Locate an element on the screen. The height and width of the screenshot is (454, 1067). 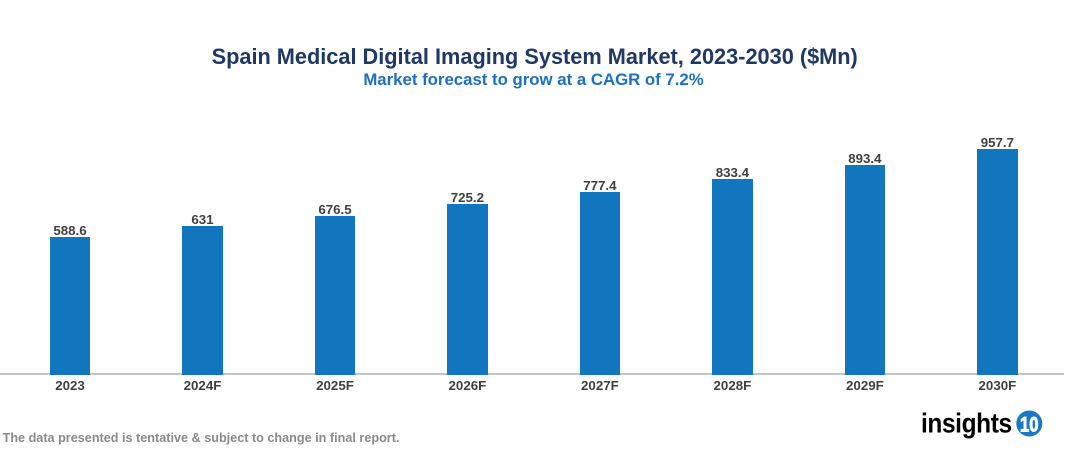
svg-text: 10 is located at coordinates (1029, 424).